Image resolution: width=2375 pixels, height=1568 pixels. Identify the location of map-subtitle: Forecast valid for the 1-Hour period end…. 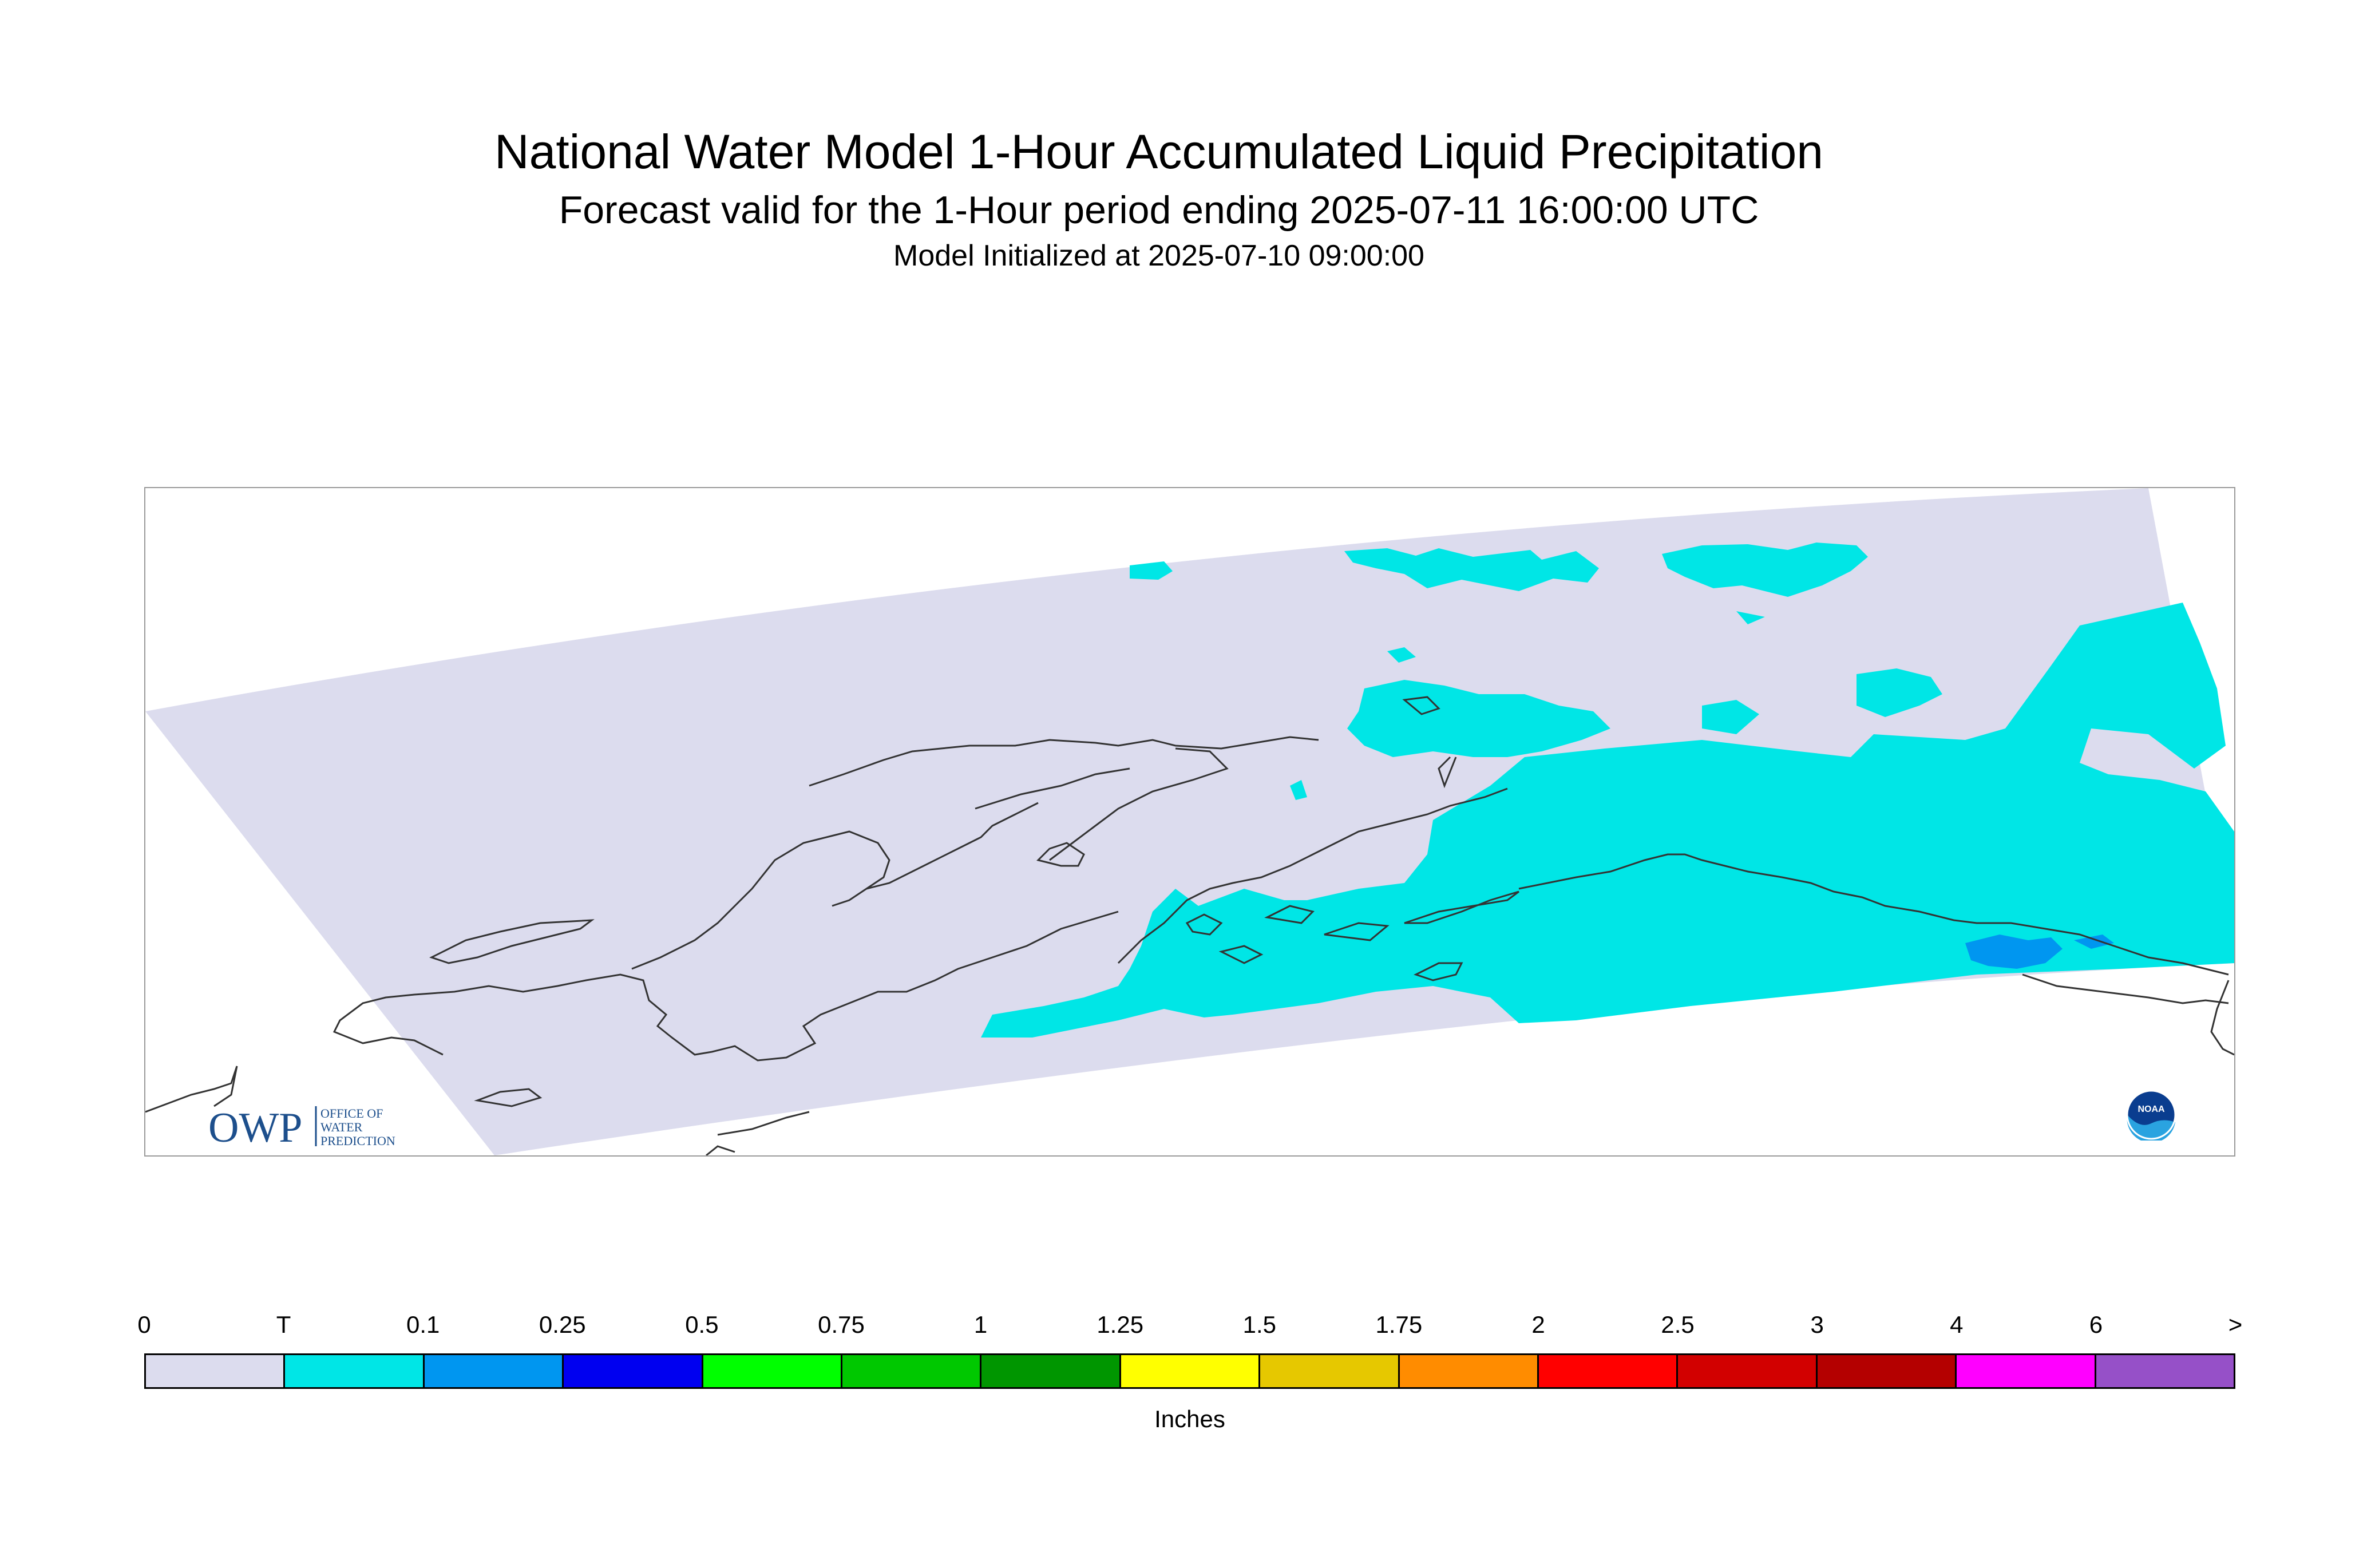
(1159, 210).